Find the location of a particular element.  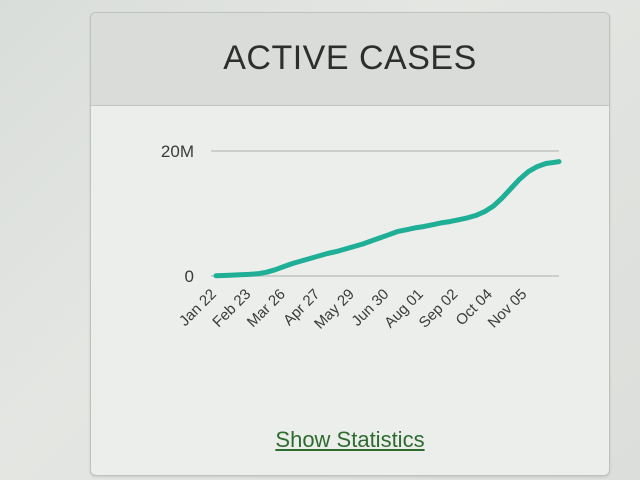

x-tick-label-7: Sep 02 is located at coordinates (439, 309).